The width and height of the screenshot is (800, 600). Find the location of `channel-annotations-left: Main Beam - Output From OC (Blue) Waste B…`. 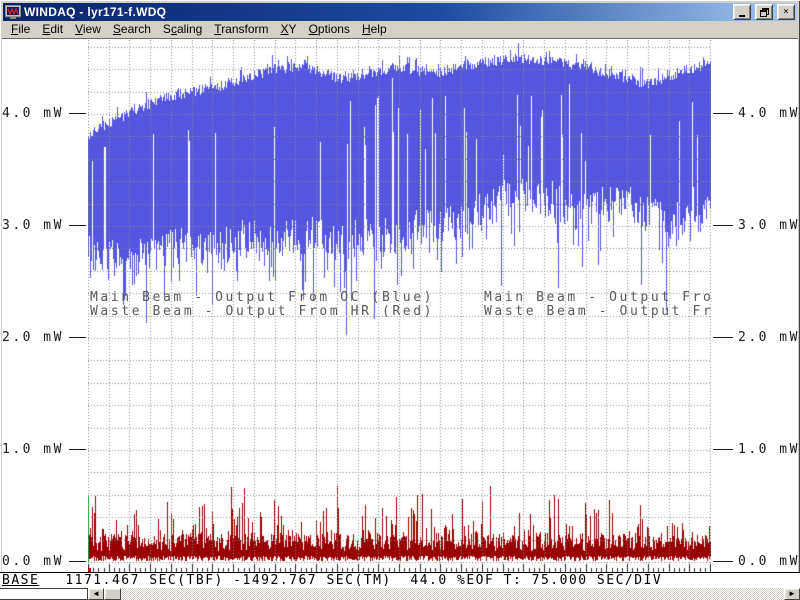

channel-annotations-left: Main Beam - Output From OC (Blue) Waste B… is located at coordinates (262, 305).